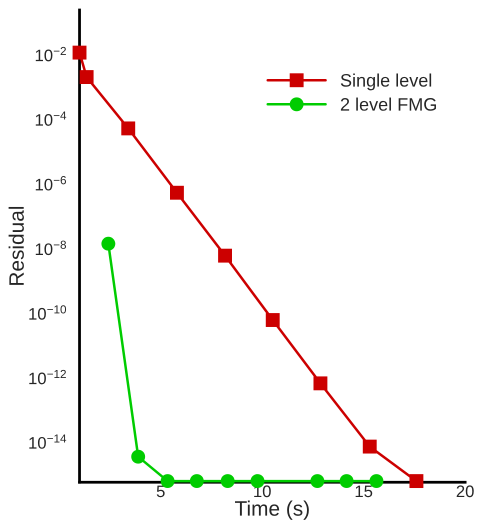 The height and width of the screenshot is (527, 482). I want to click on y-tick-label: 10$^{−2}$, so click(51, 54).